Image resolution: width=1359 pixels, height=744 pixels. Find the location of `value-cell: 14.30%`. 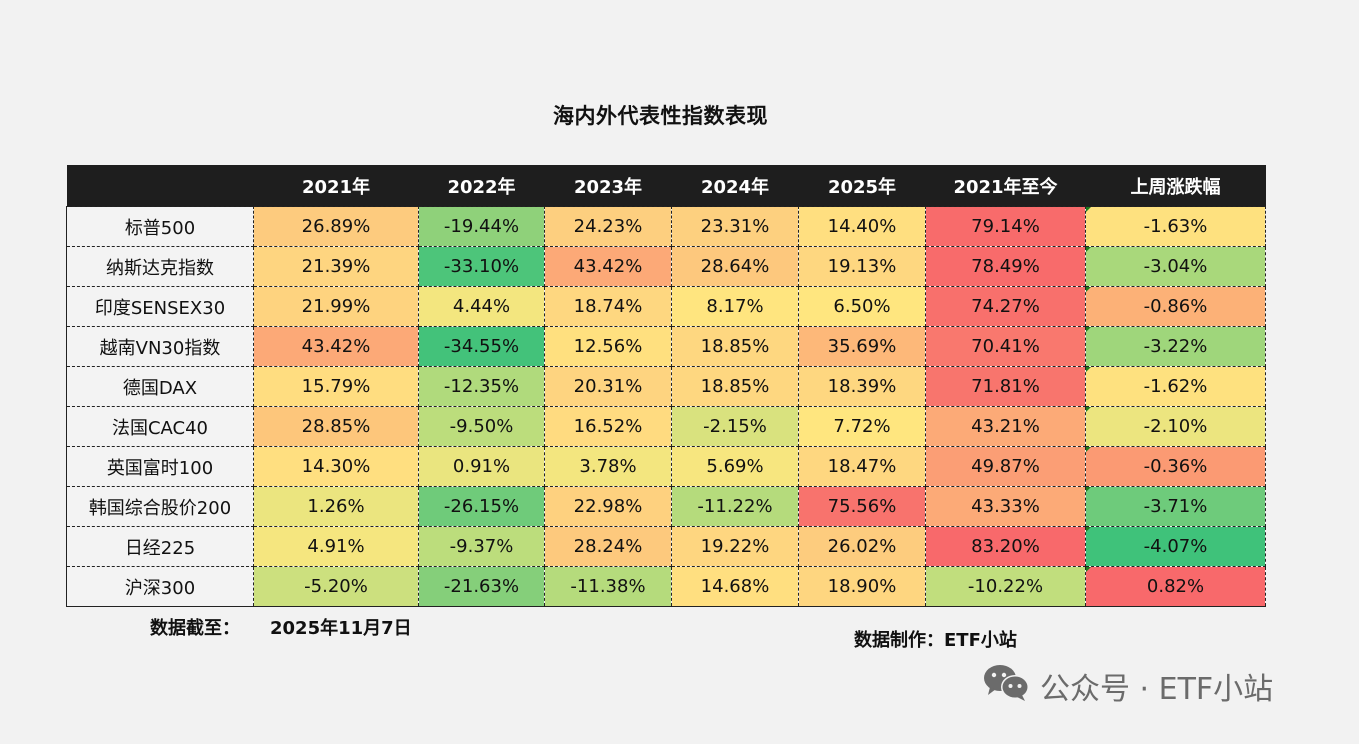

value-cell: 14.30% is located at coordinates (336, 466).